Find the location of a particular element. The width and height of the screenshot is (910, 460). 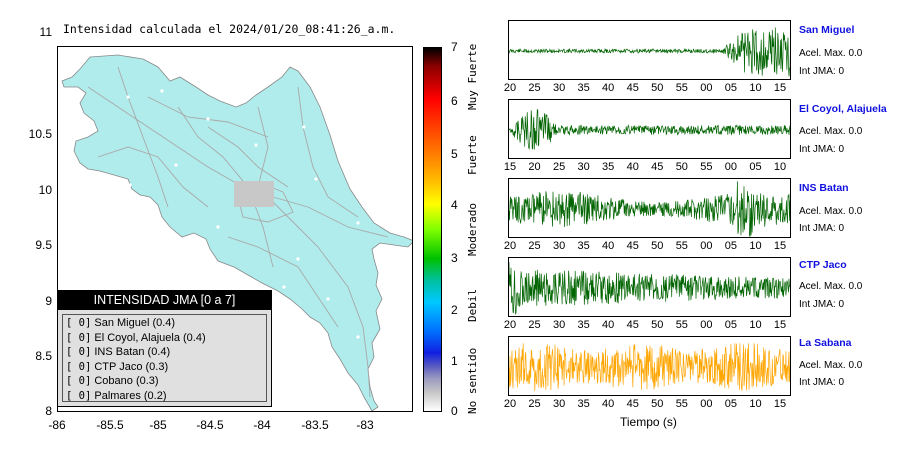

time-ticks: 15 20 25 30 35 40 45 50 55 00 05 10 is located at coordinates (647, 168).